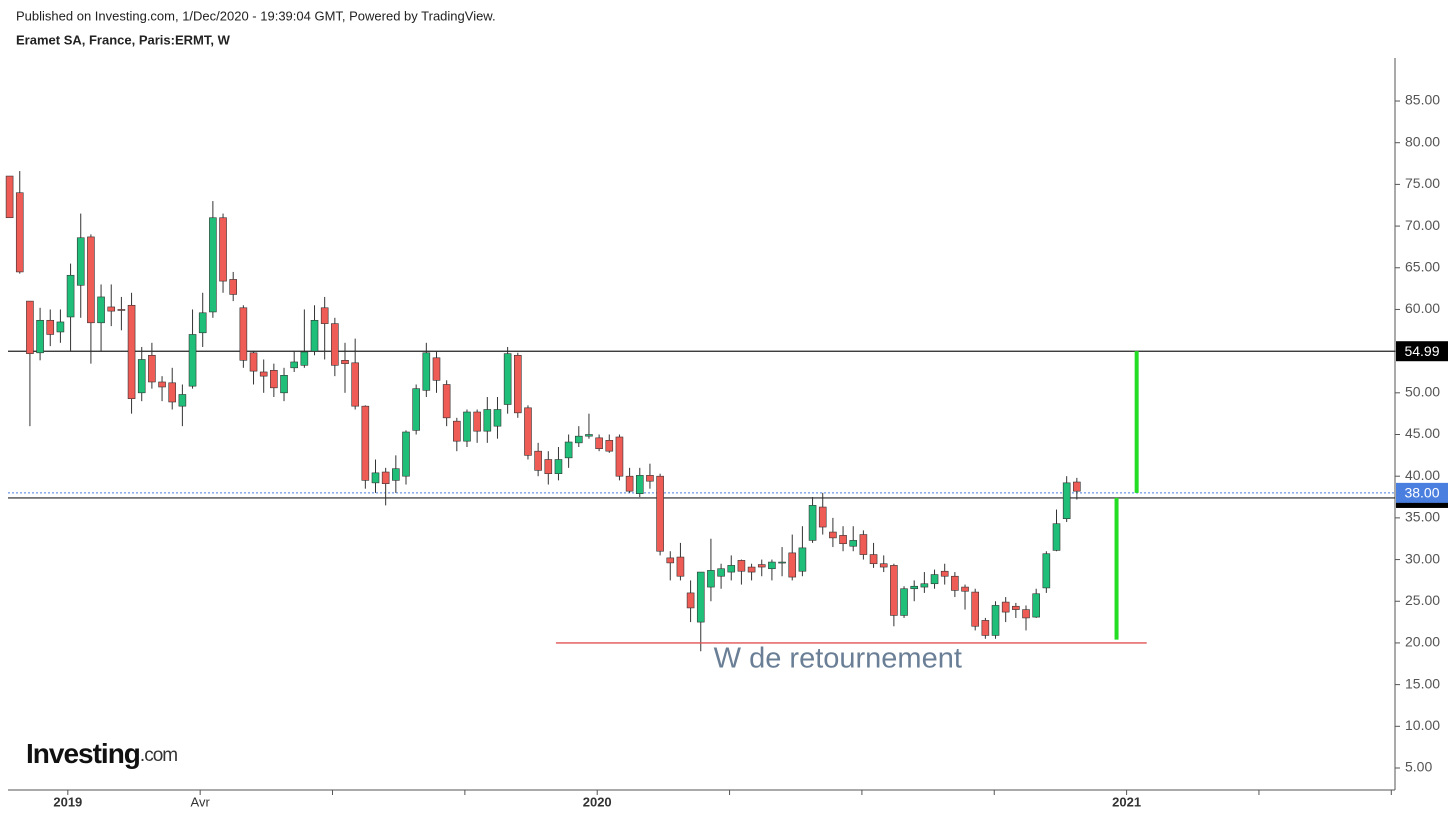 This screenshot has width=1456, height=820. Describe the element at coordinates (201, 801) in the screenshot. I see `x-tick-label: Avr` at that location.